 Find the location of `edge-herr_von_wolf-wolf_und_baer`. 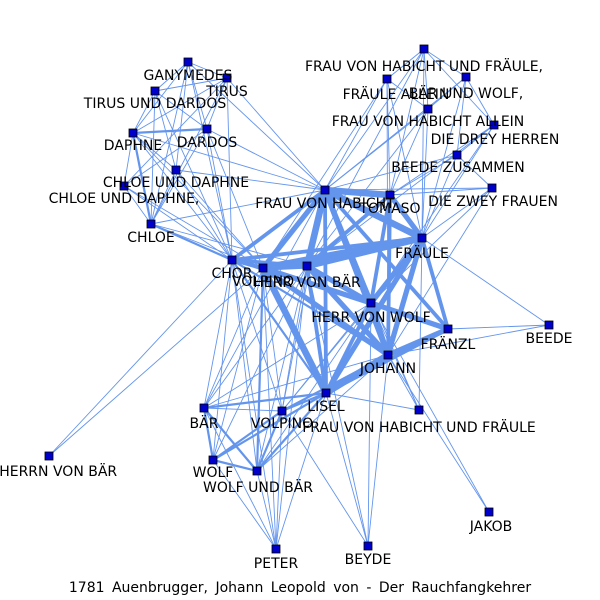

edge-herr_von_wolf-wolf_und_baer is located at coordinates (314, 387).